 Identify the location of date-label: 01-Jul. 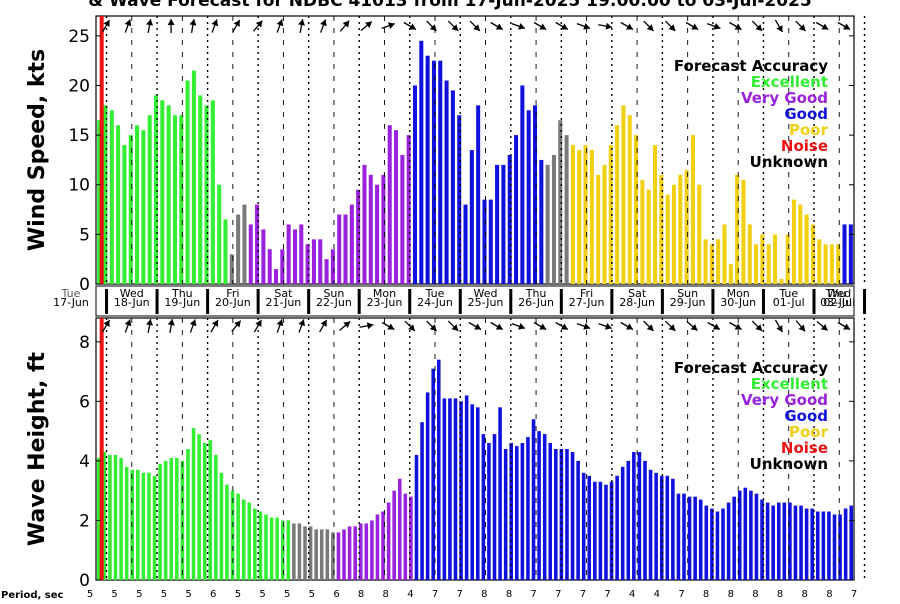
(789, 302).